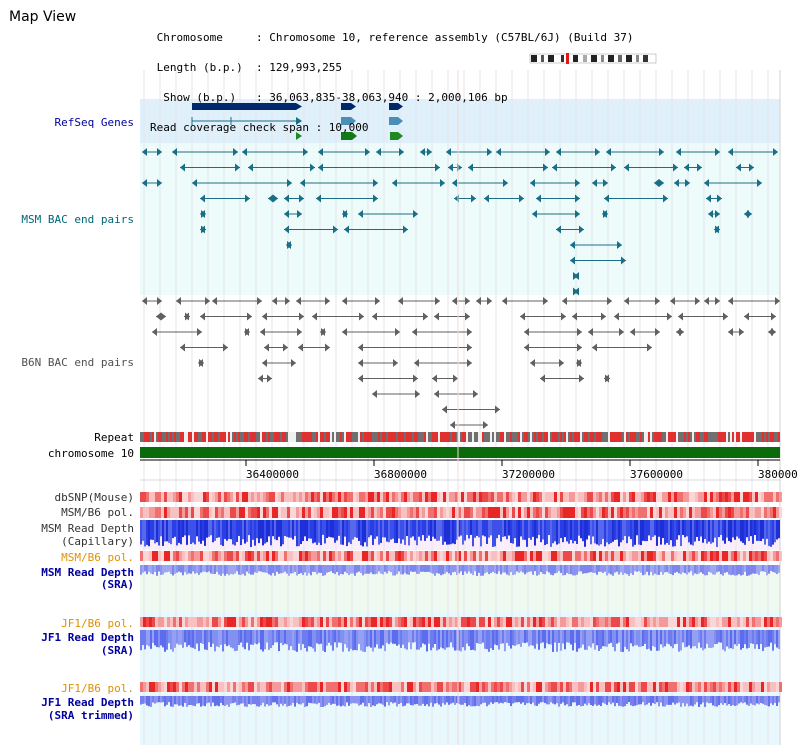 This screenshot has width=800, height=745. I want to click on track-label-msm-read-depth-capillary: MSM Read Depth, so click(87, 528).